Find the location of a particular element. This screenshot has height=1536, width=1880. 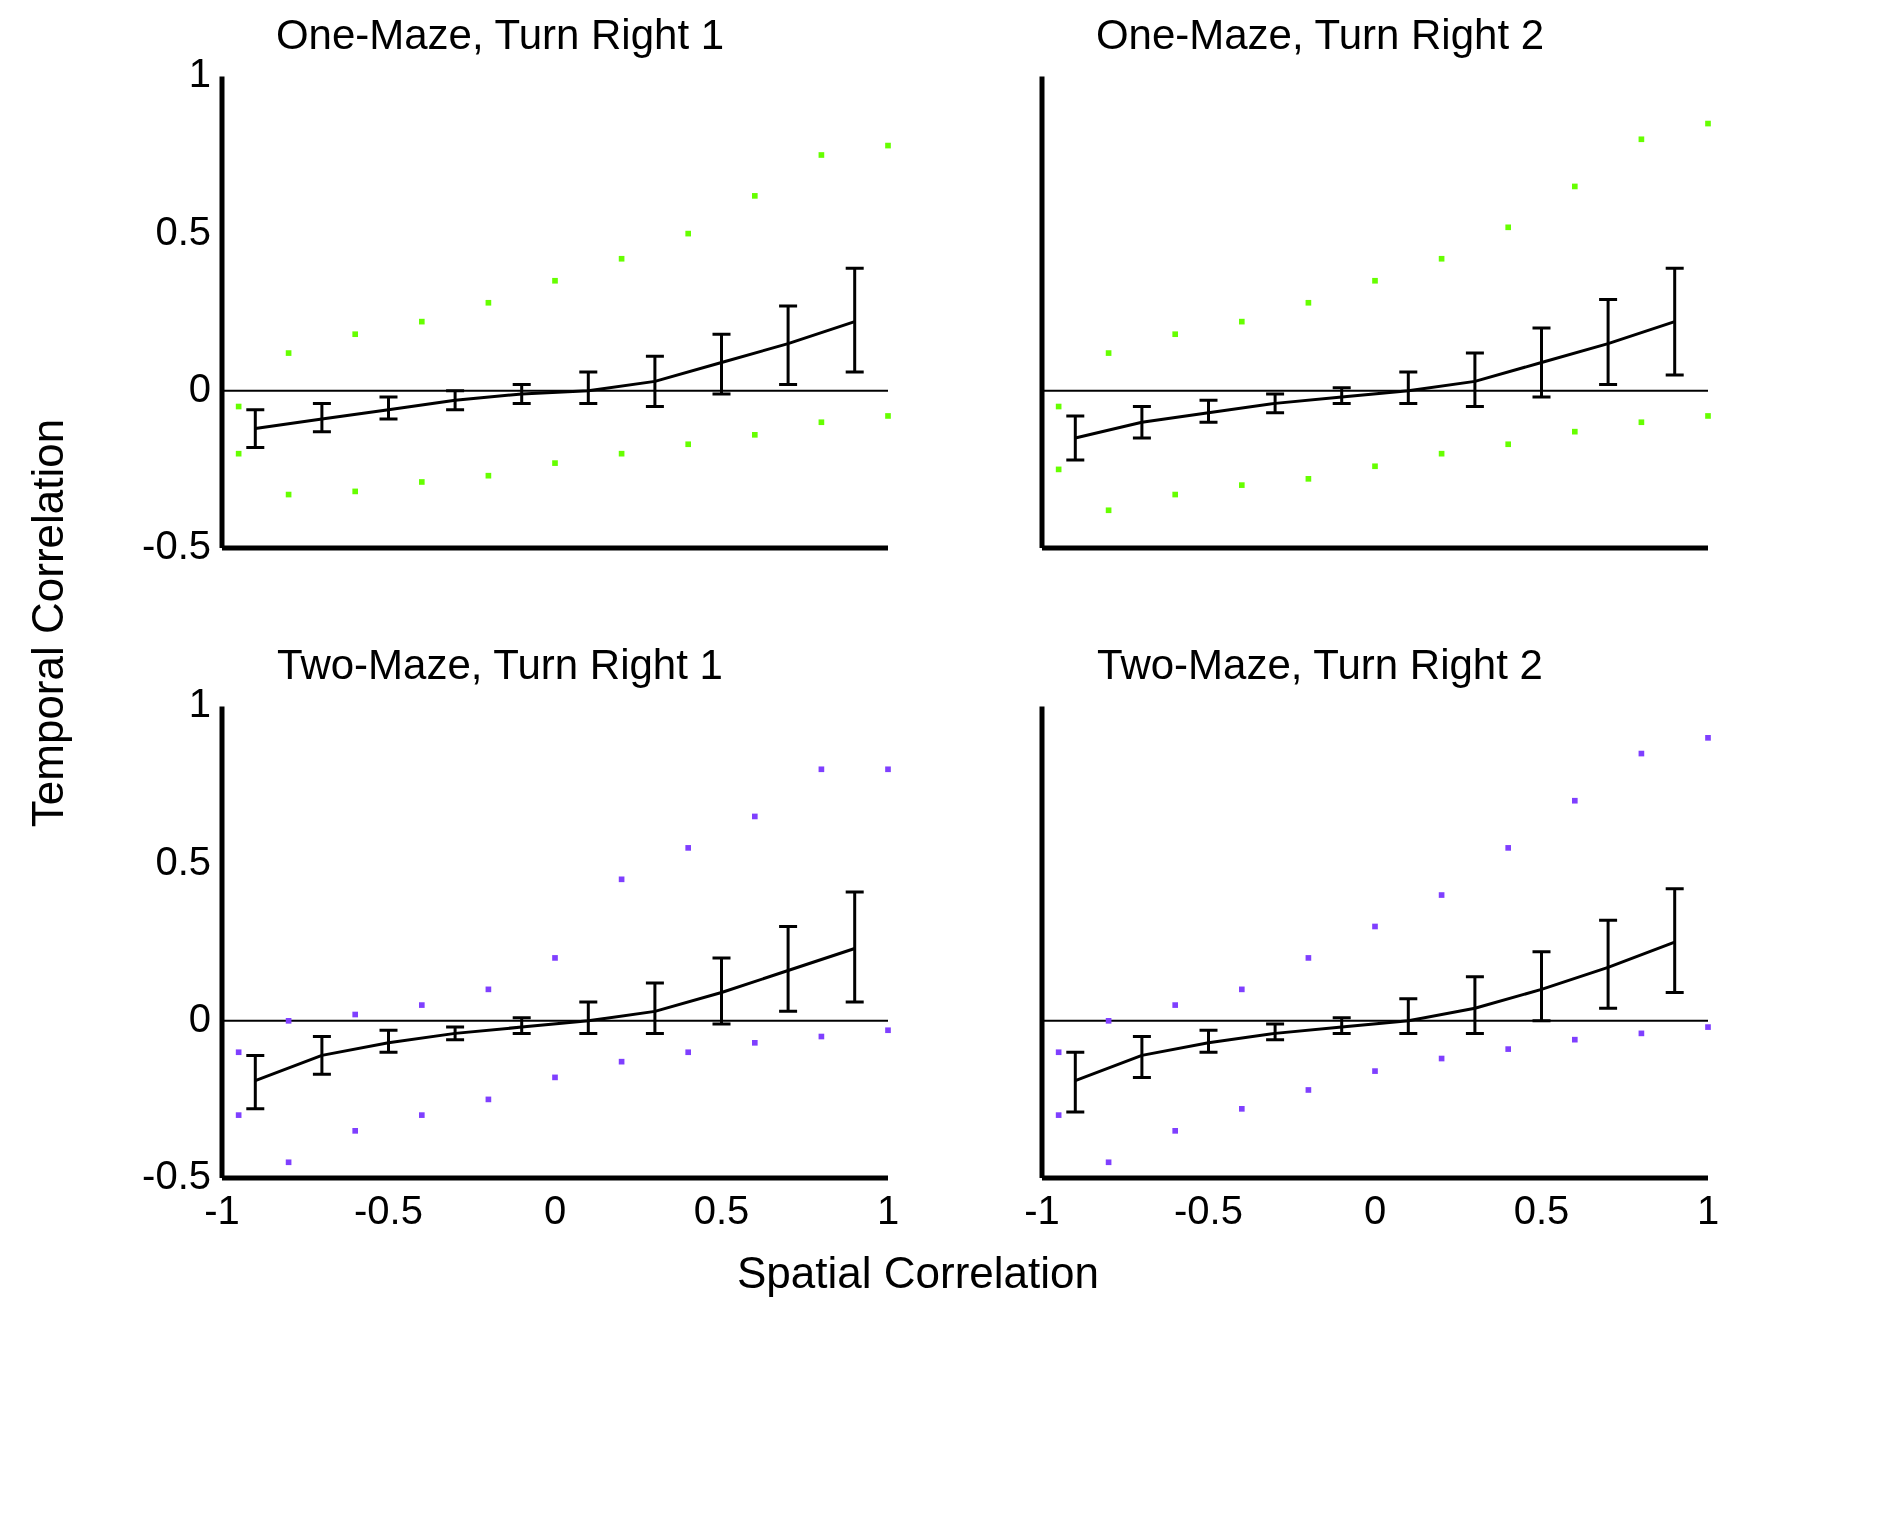

chart-title: One-Maze, Turn Right 2 is located at coordinates (1320, 34).